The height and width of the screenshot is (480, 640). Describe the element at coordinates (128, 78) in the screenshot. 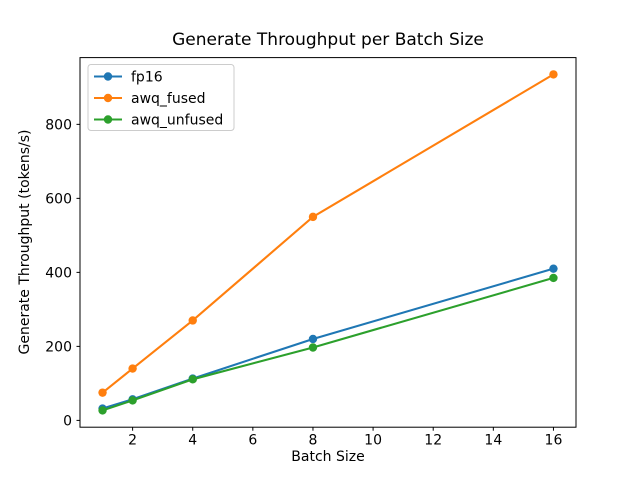

I see `legend-entry-fp16: fp16` at that location.